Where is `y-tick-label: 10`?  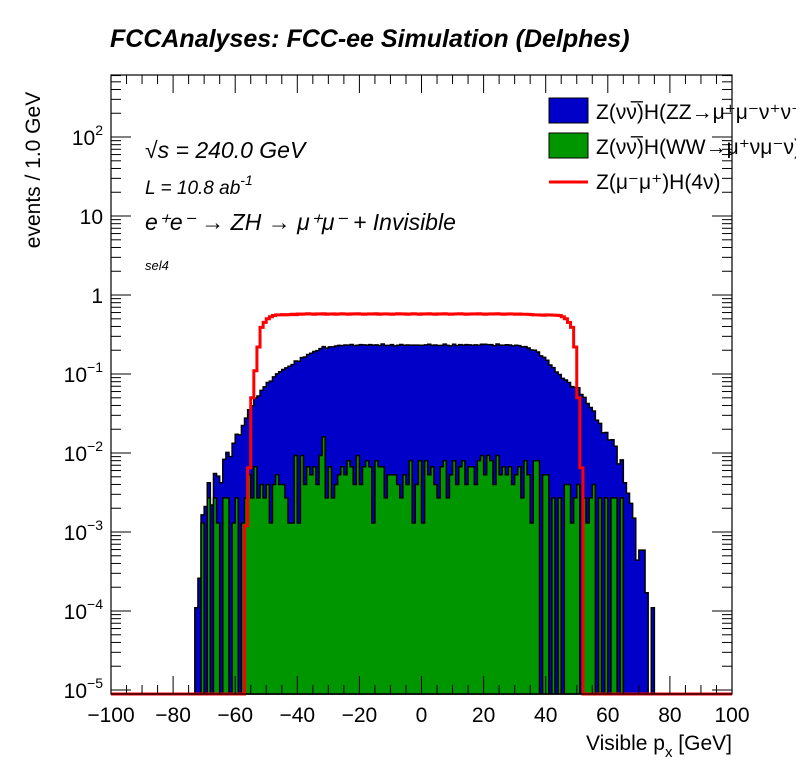
y-tick-label: 10 is located at coordinates (91, 217).